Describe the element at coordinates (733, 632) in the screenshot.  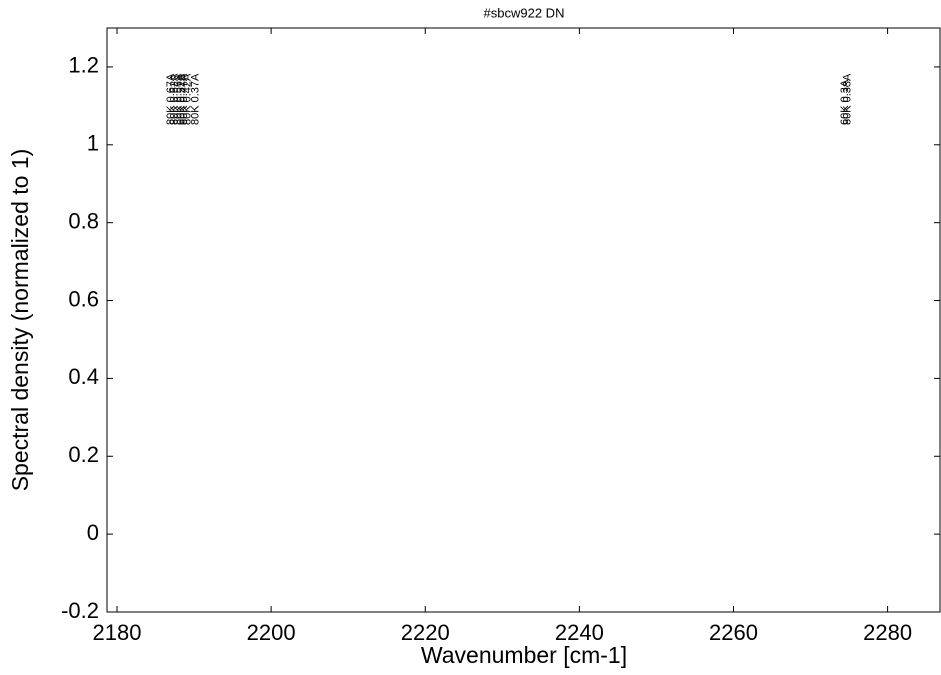
I see `x-tick-label: 2260` at that location.